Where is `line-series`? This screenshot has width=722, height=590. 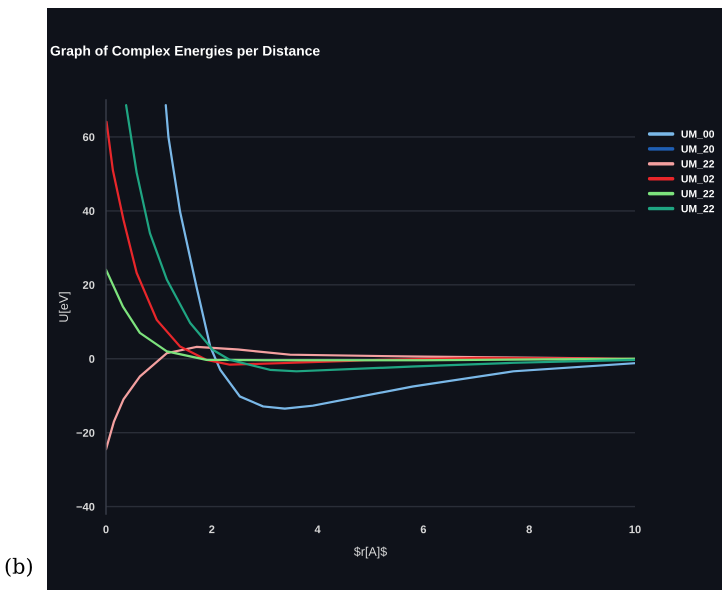 line-series is located at coordinates (370, 315).